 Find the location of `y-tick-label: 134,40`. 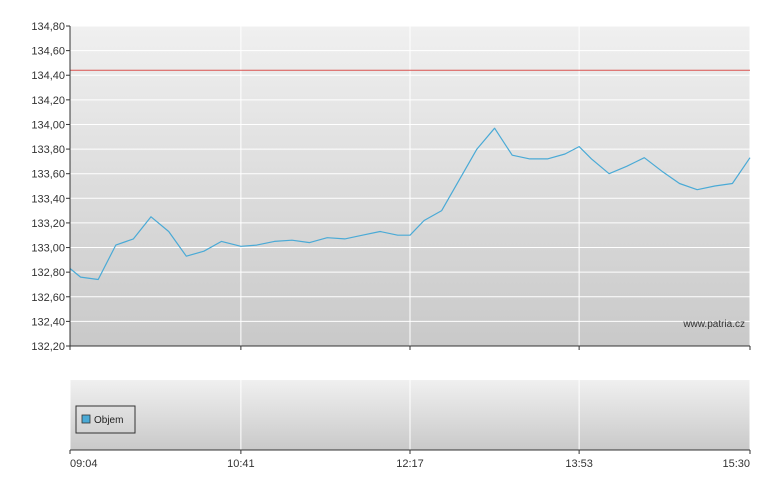

y-tick-label: 134,40 is located at coordinates (48, 76).